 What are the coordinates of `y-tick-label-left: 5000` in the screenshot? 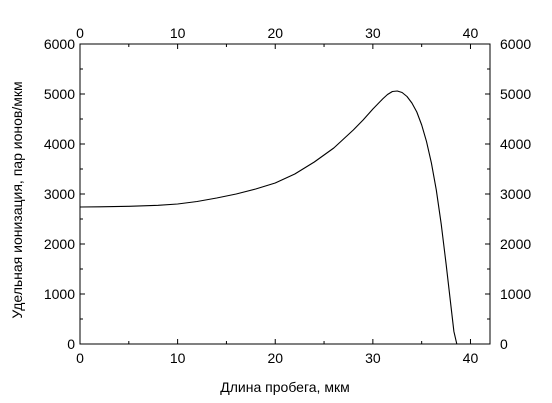 It's located at (59, 94).